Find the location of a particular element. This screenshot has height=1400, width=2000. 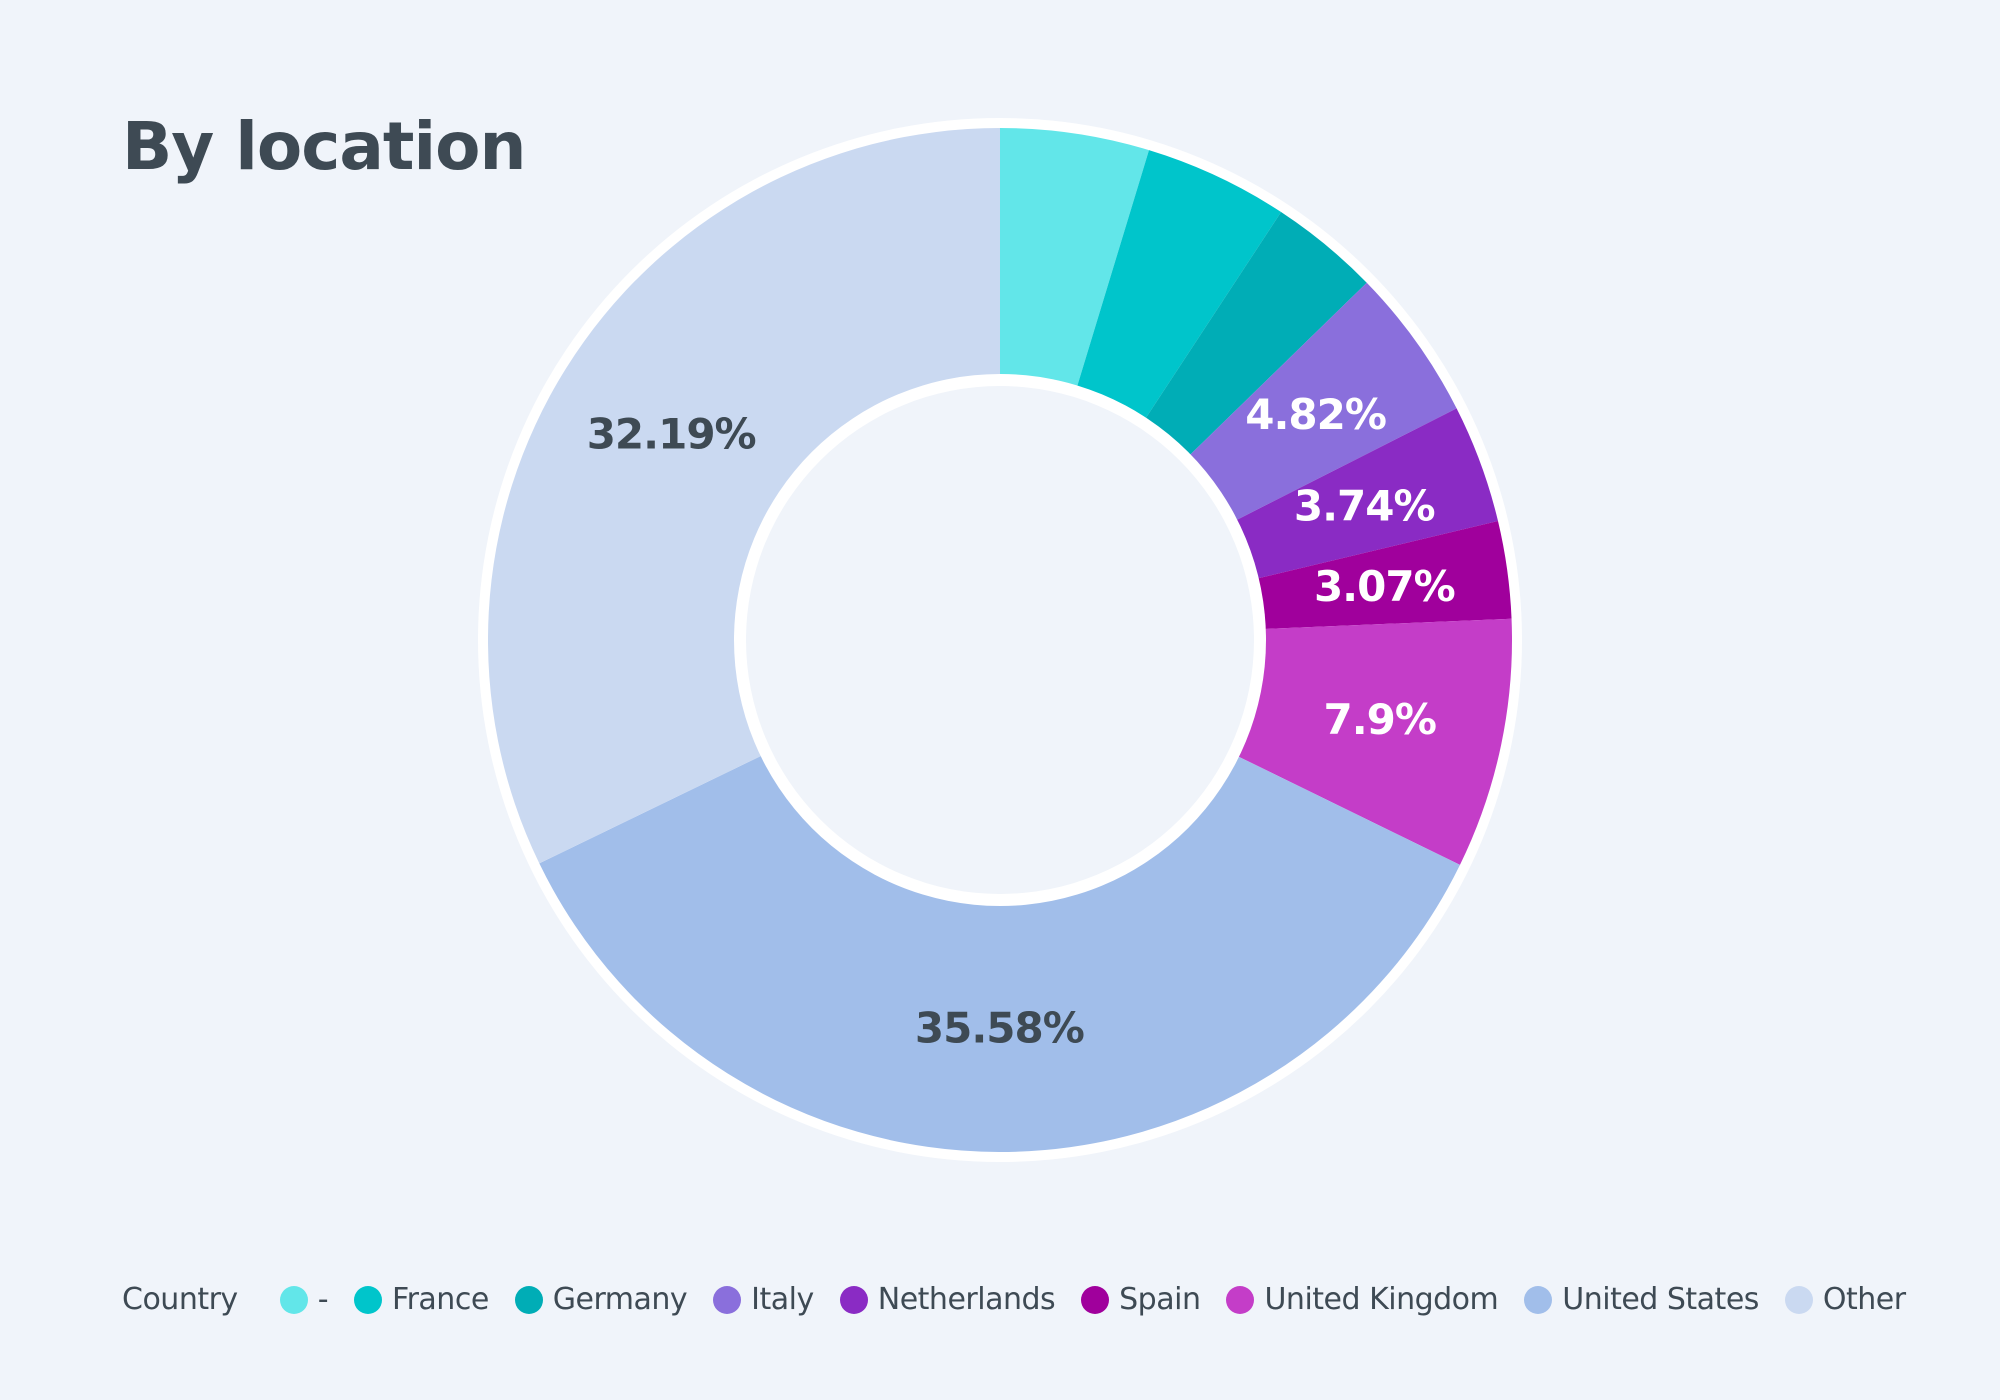

legend-label: France is located at coordinates (440, 1299).